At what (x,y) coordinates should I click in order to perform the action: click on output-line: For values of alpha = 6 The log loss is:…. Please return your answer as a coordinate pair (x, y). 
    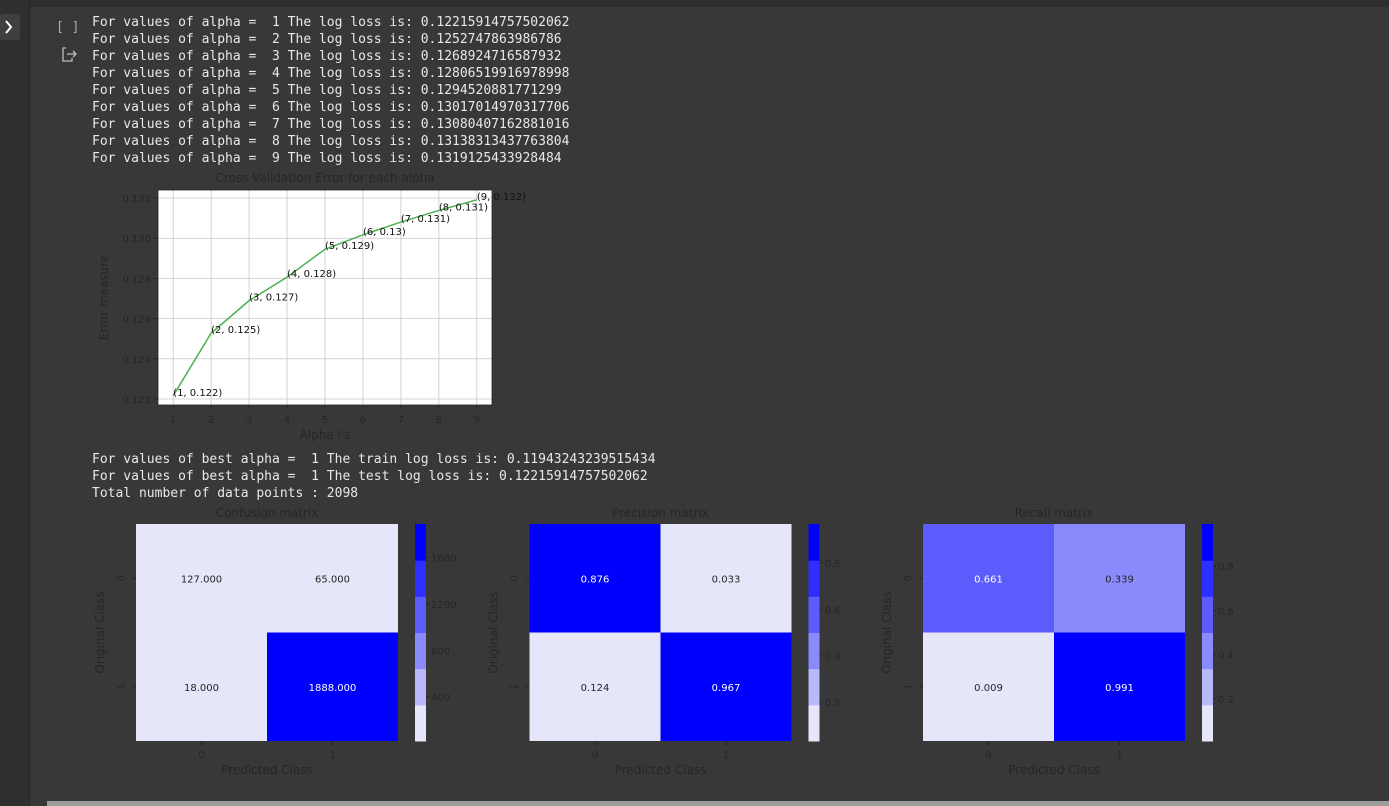
    Looking at the image, I should click on (330, 107).